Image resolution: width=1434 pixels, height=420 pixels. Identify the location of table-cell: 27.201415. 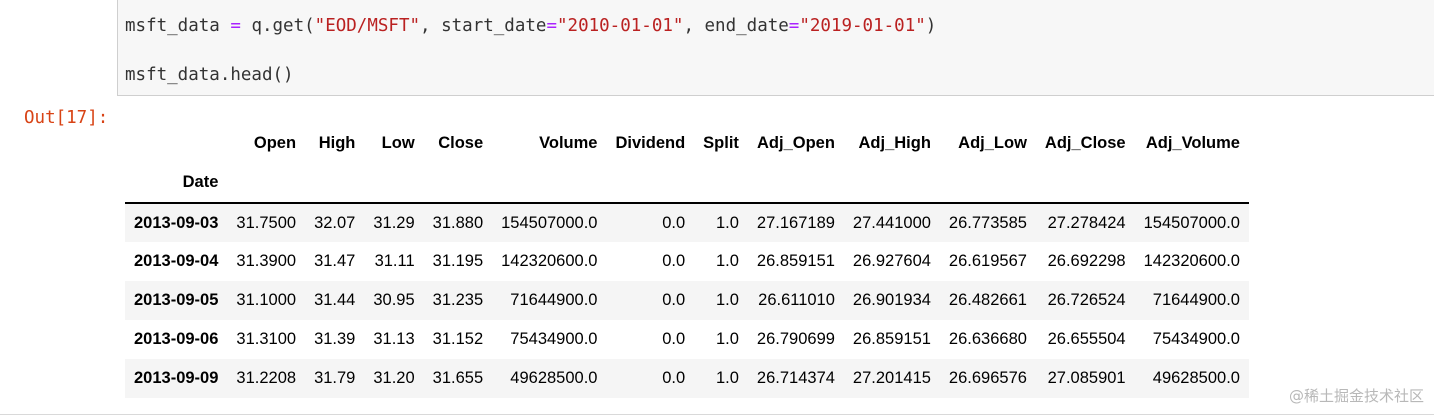
(891, 378).